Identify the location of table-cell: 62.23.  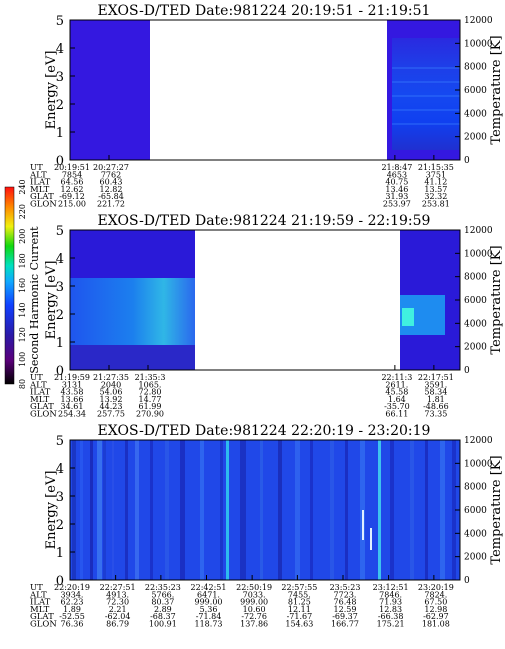
(72, 602).